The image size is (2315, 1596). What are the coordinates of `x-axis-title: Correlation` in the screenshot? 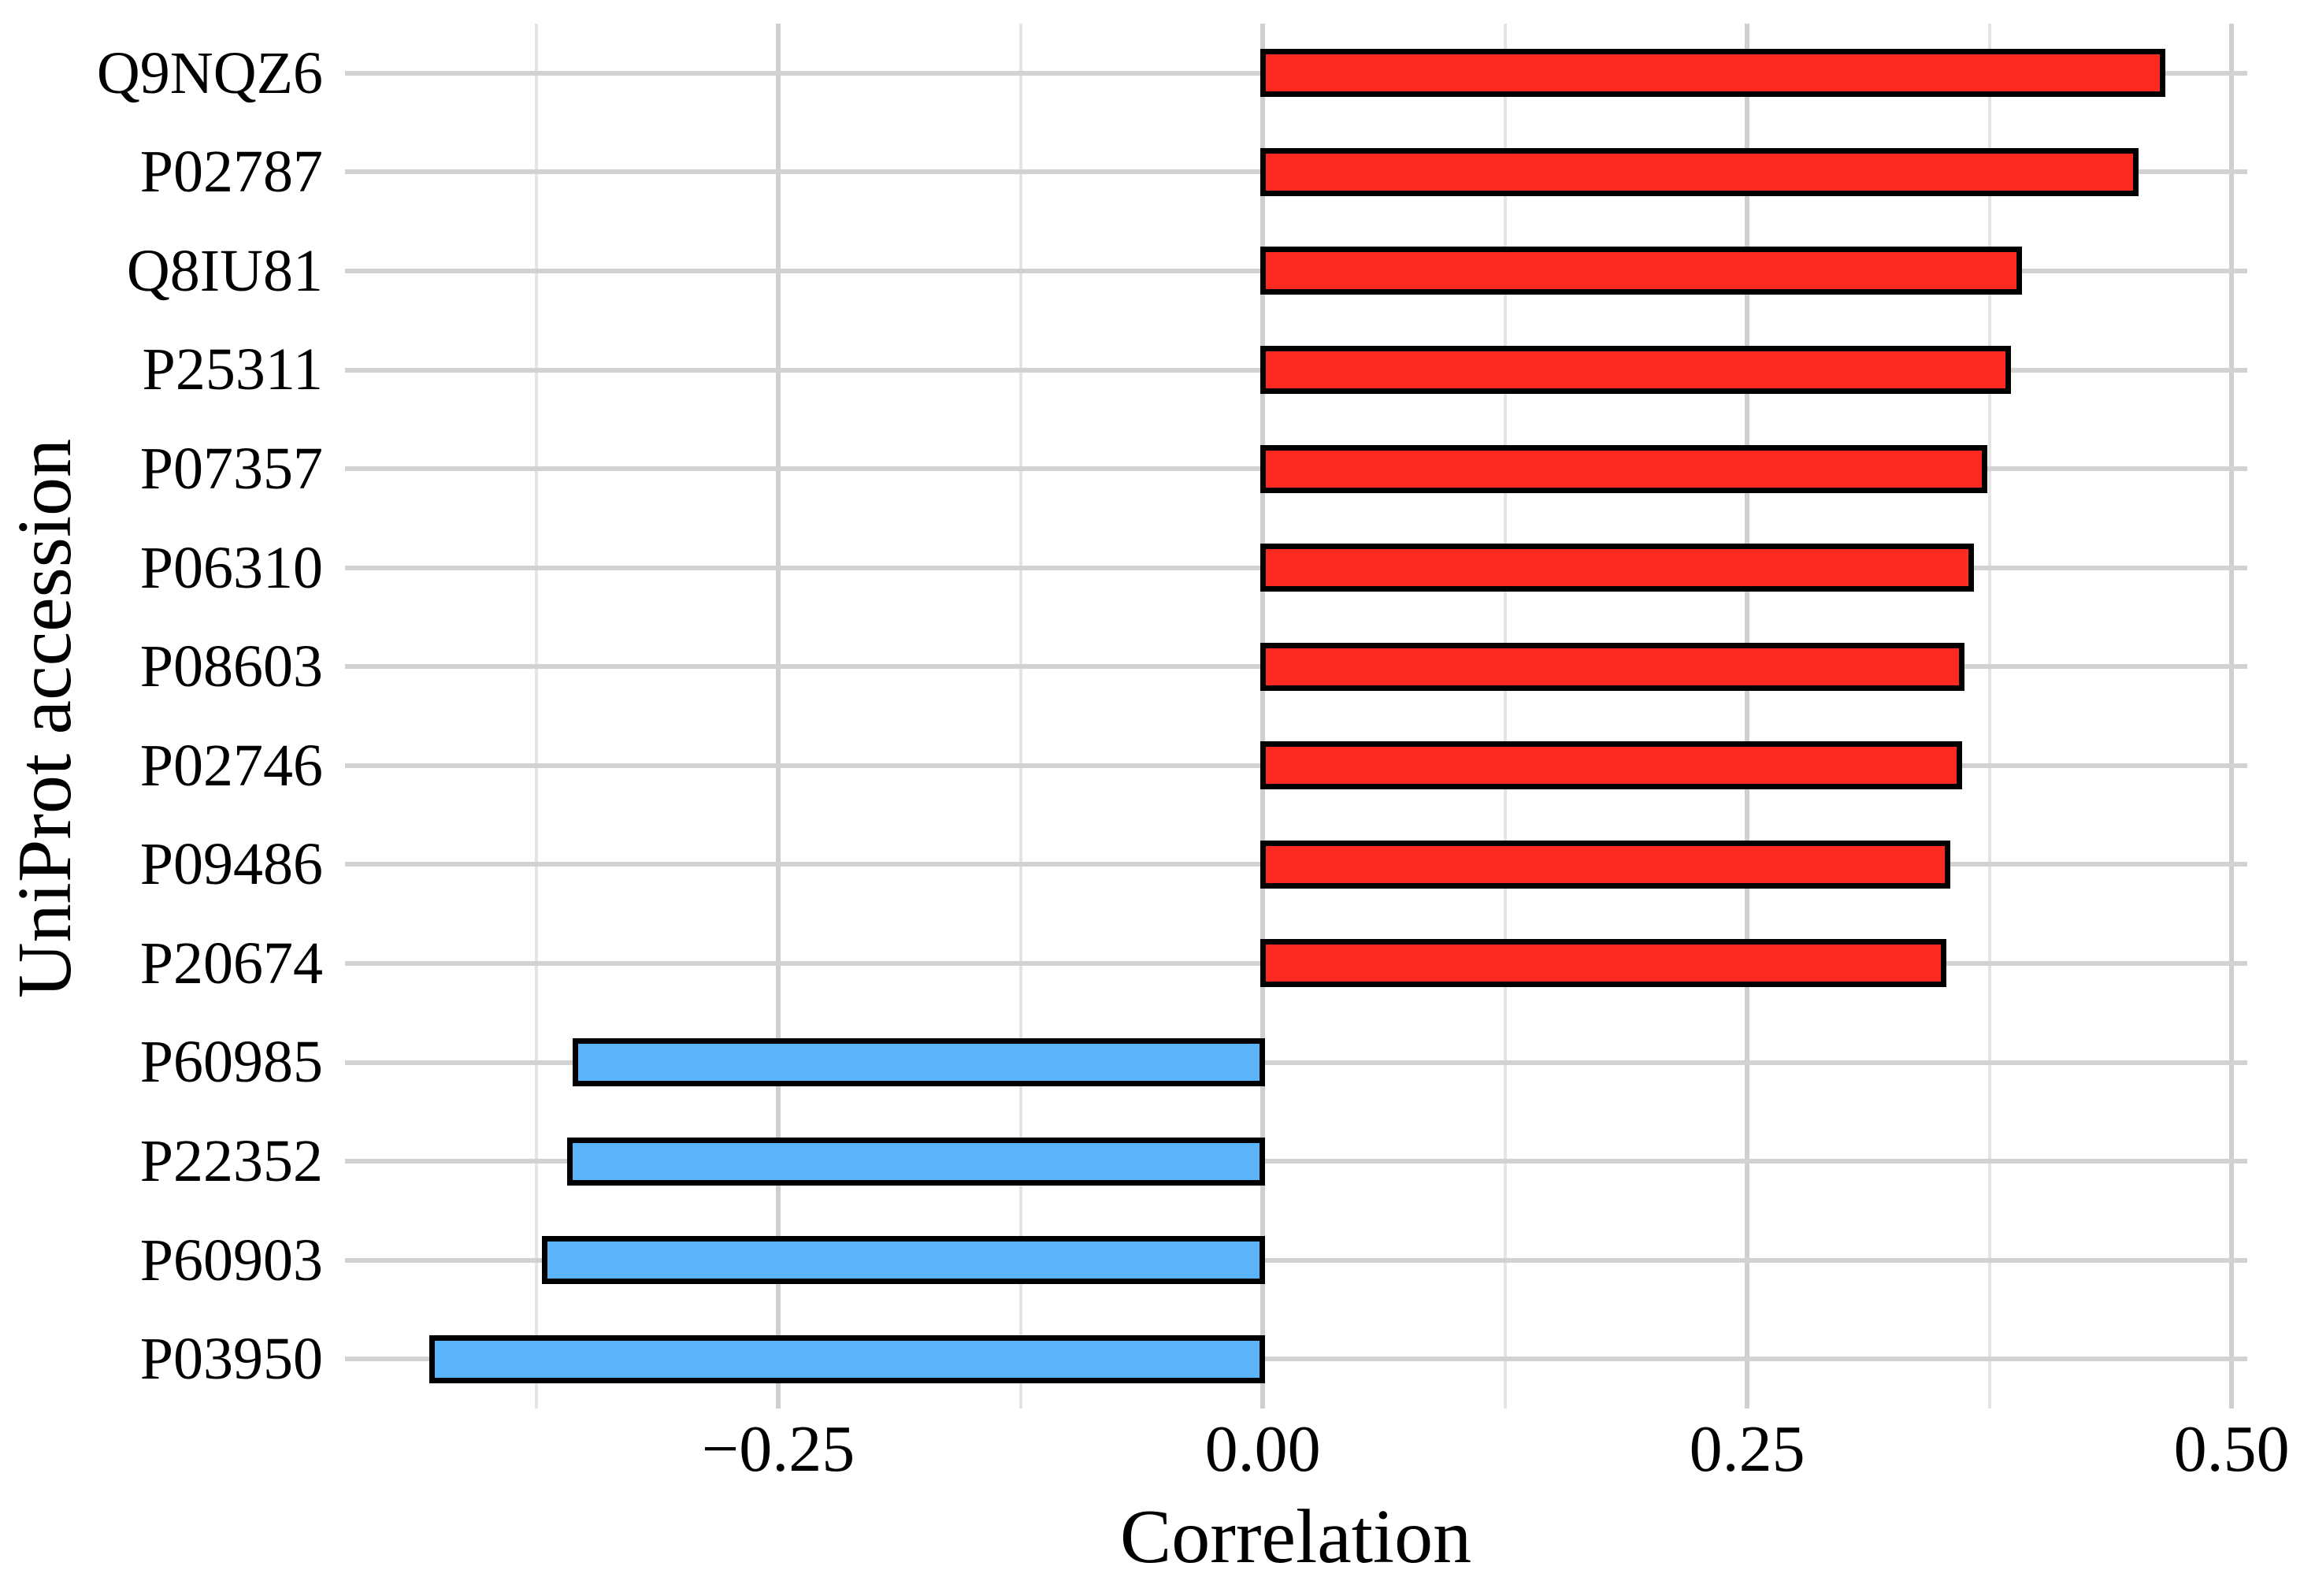 It's located at (1295, 1536).